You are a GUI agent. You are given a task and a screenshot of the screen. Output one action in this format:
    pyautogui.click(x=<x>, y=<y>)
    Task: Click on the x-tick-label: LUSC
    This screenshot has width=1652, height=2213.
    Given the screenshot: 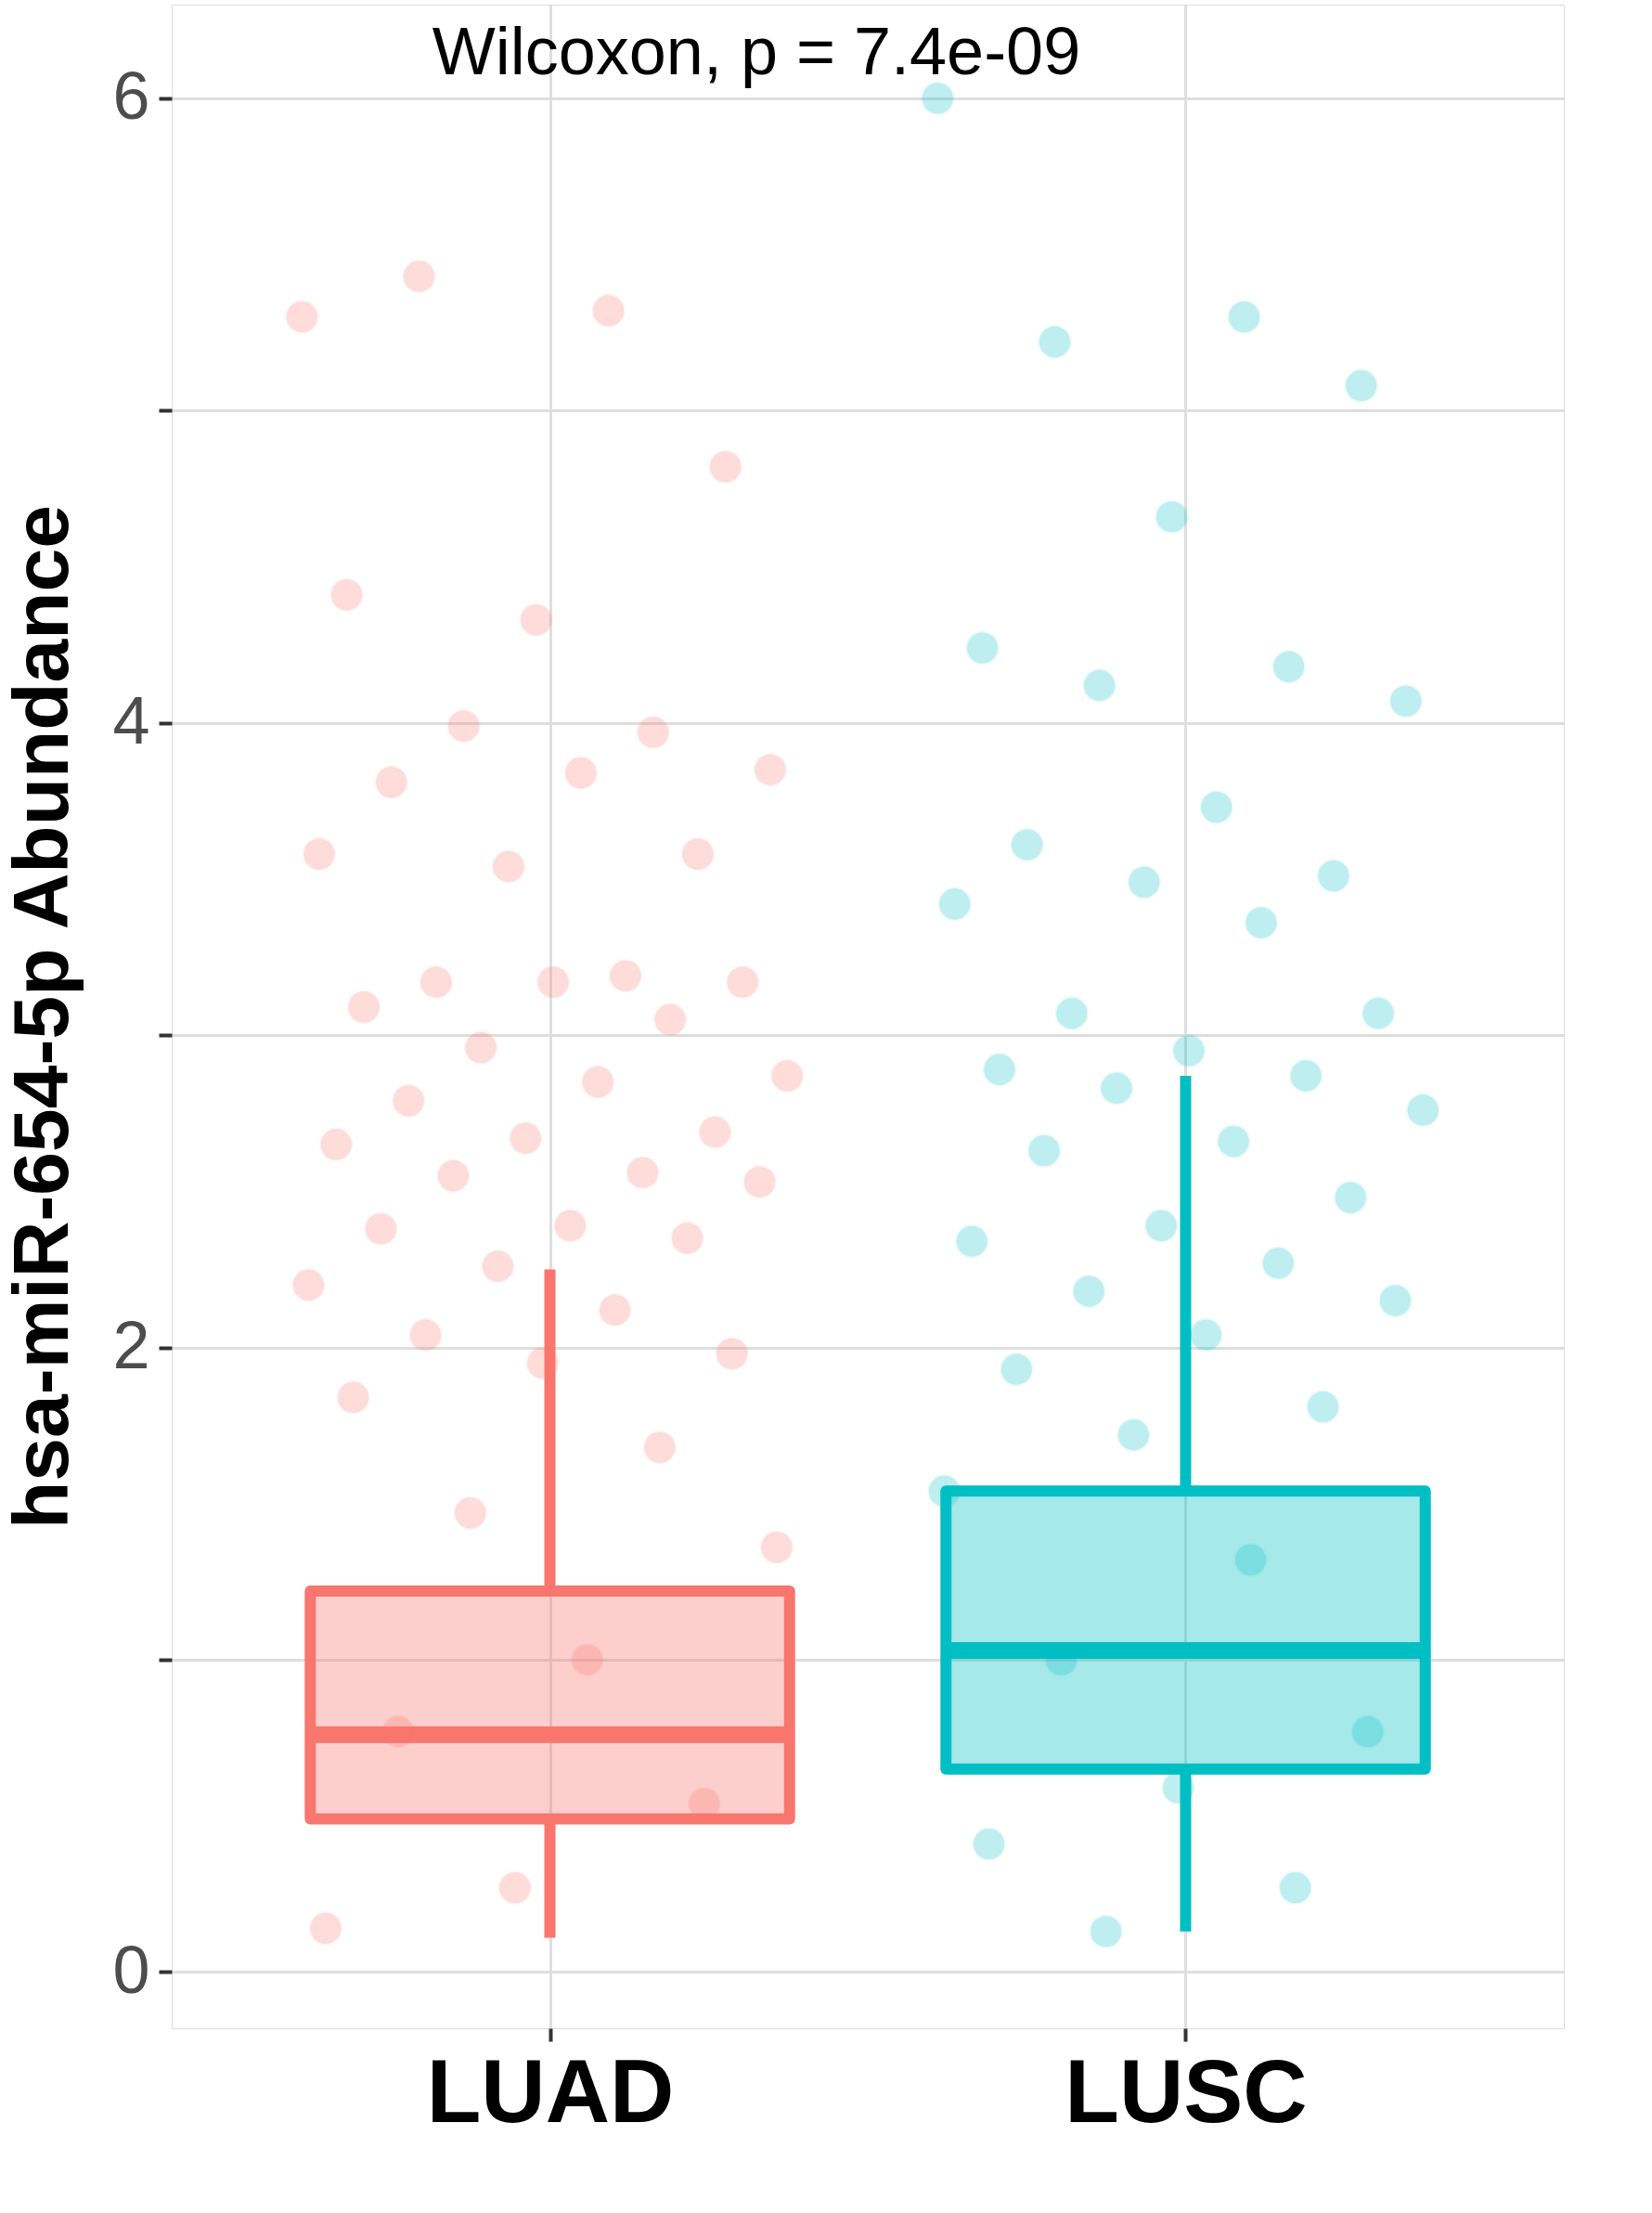 What is the action you would take?
    pyautogui.click(x=1186, y=2090)
    